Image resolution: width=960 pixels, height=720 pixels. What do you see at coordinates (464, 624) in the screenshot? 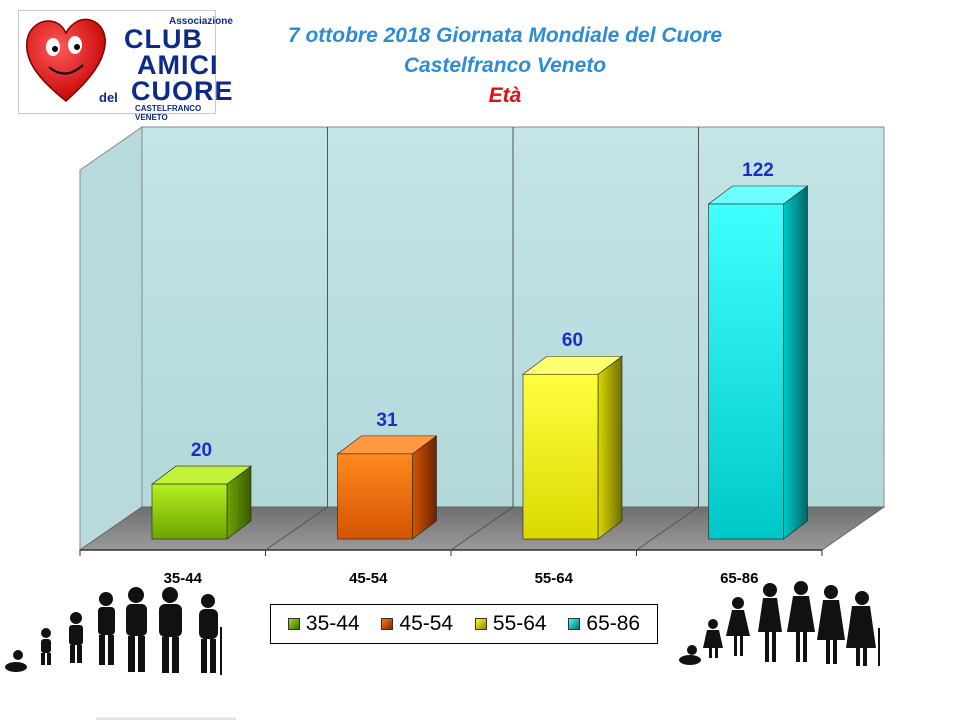
I see `chart-legend: 35-44 45-54 55-64 65-86` at bounding box center [464, 624].